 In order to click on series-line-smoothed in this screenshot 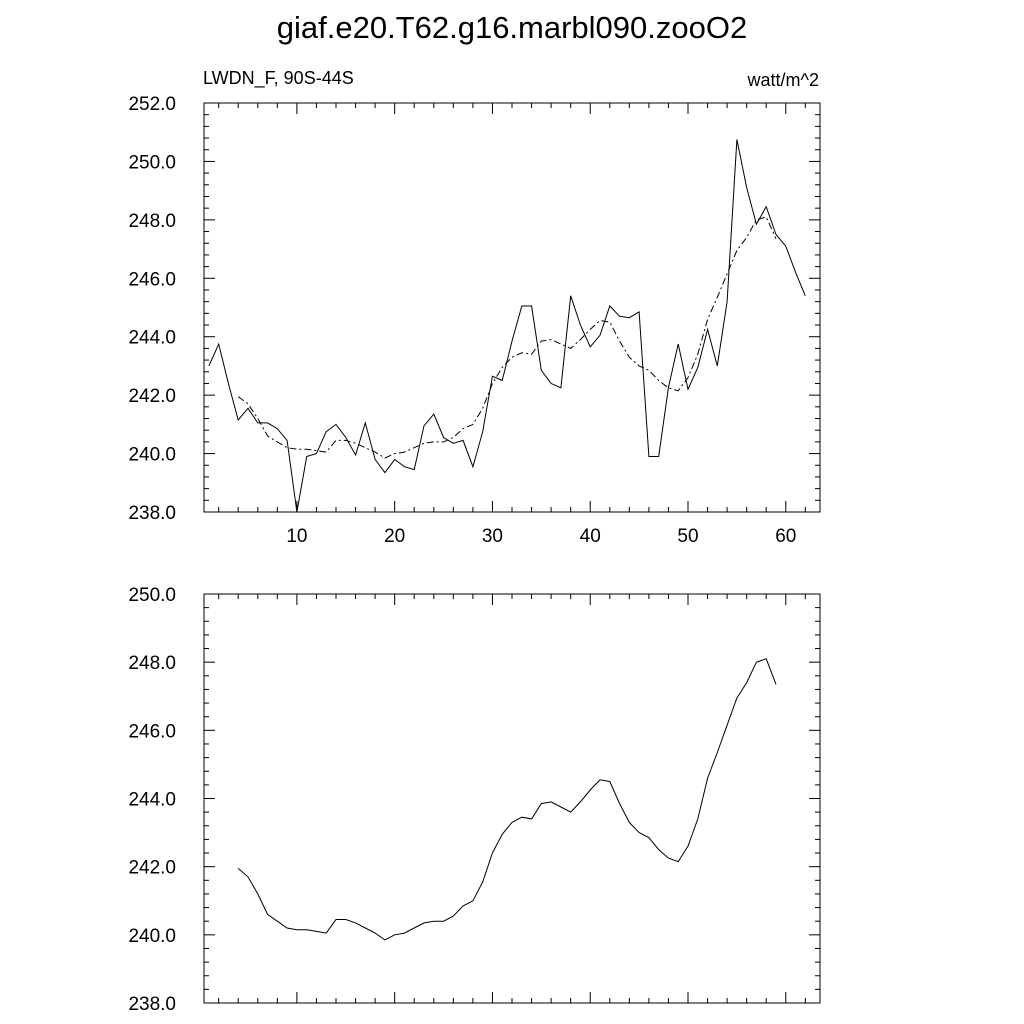, I will do `click(507, 337)`.